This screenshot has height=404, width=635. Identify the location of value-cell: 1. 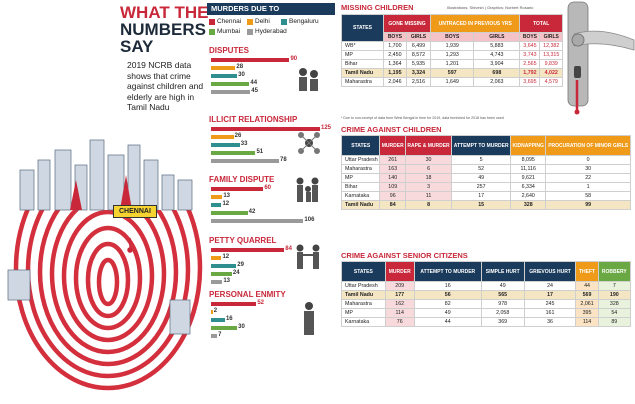
(588, 187).